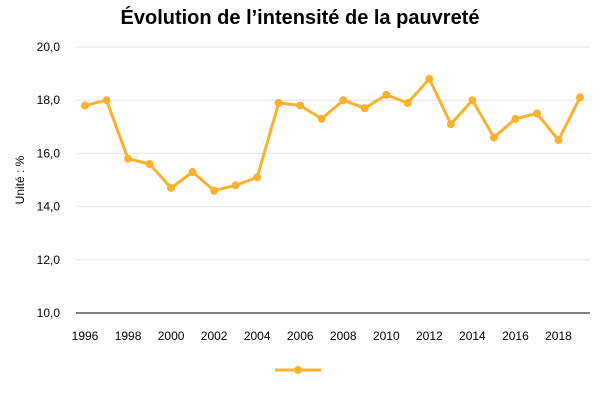 This screenshot has width=600, height=405. I want to click on x-tick-label: 2010, so click(386, 336).